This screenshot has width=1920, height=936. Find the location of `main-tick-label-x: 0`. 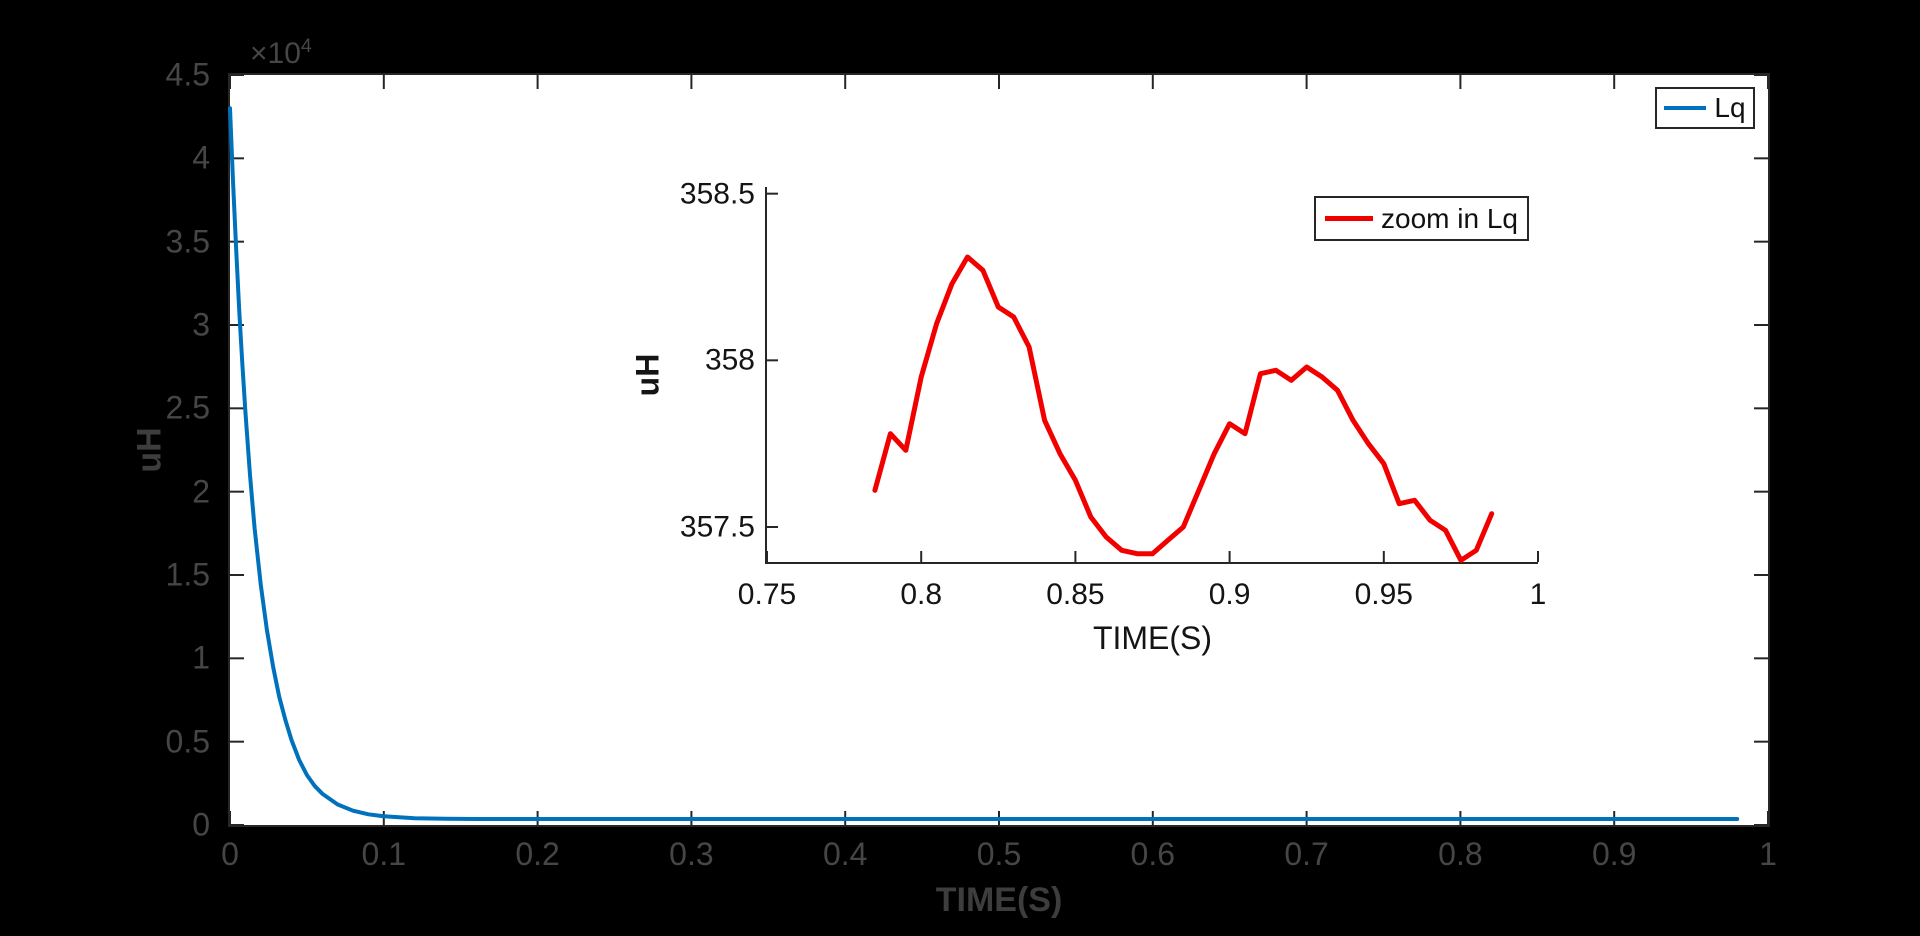

main-tick-label-x: 0 is located at coordinates (230, 854).